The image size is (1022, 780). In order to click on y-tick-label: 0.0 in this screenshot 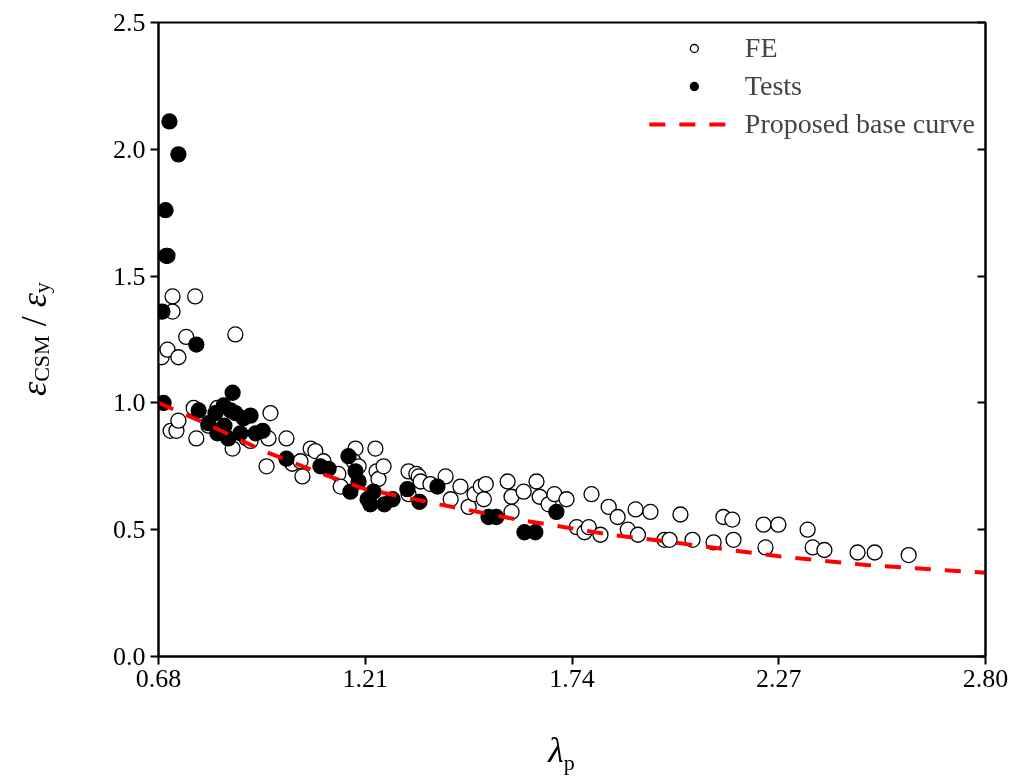, I will do `click(129, 656)`.